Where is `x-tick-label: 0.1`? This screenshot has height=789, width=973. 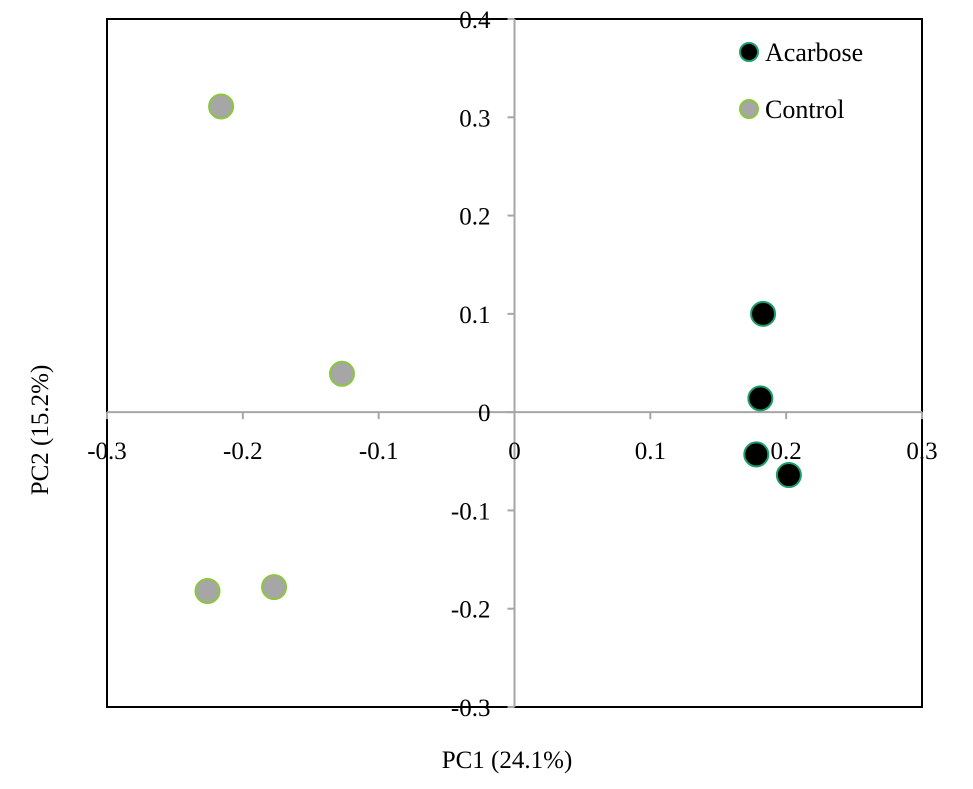
x-tick-label: 0.1 is located at coordinates (650, 451).